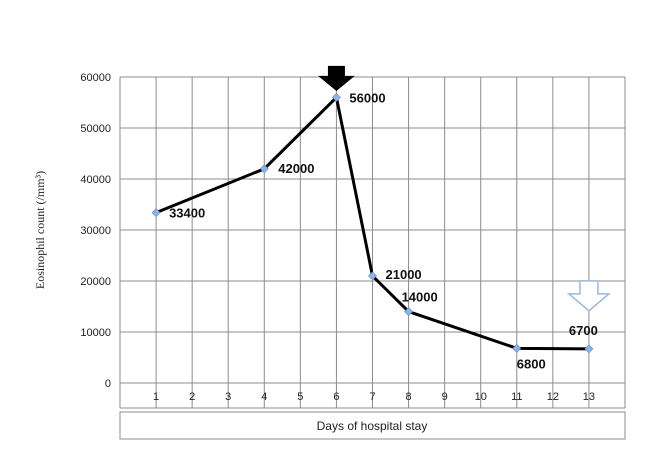 The image size is (655, 450). I want to click on x-axis-label: Days of hospital stay, so click(372, 426).